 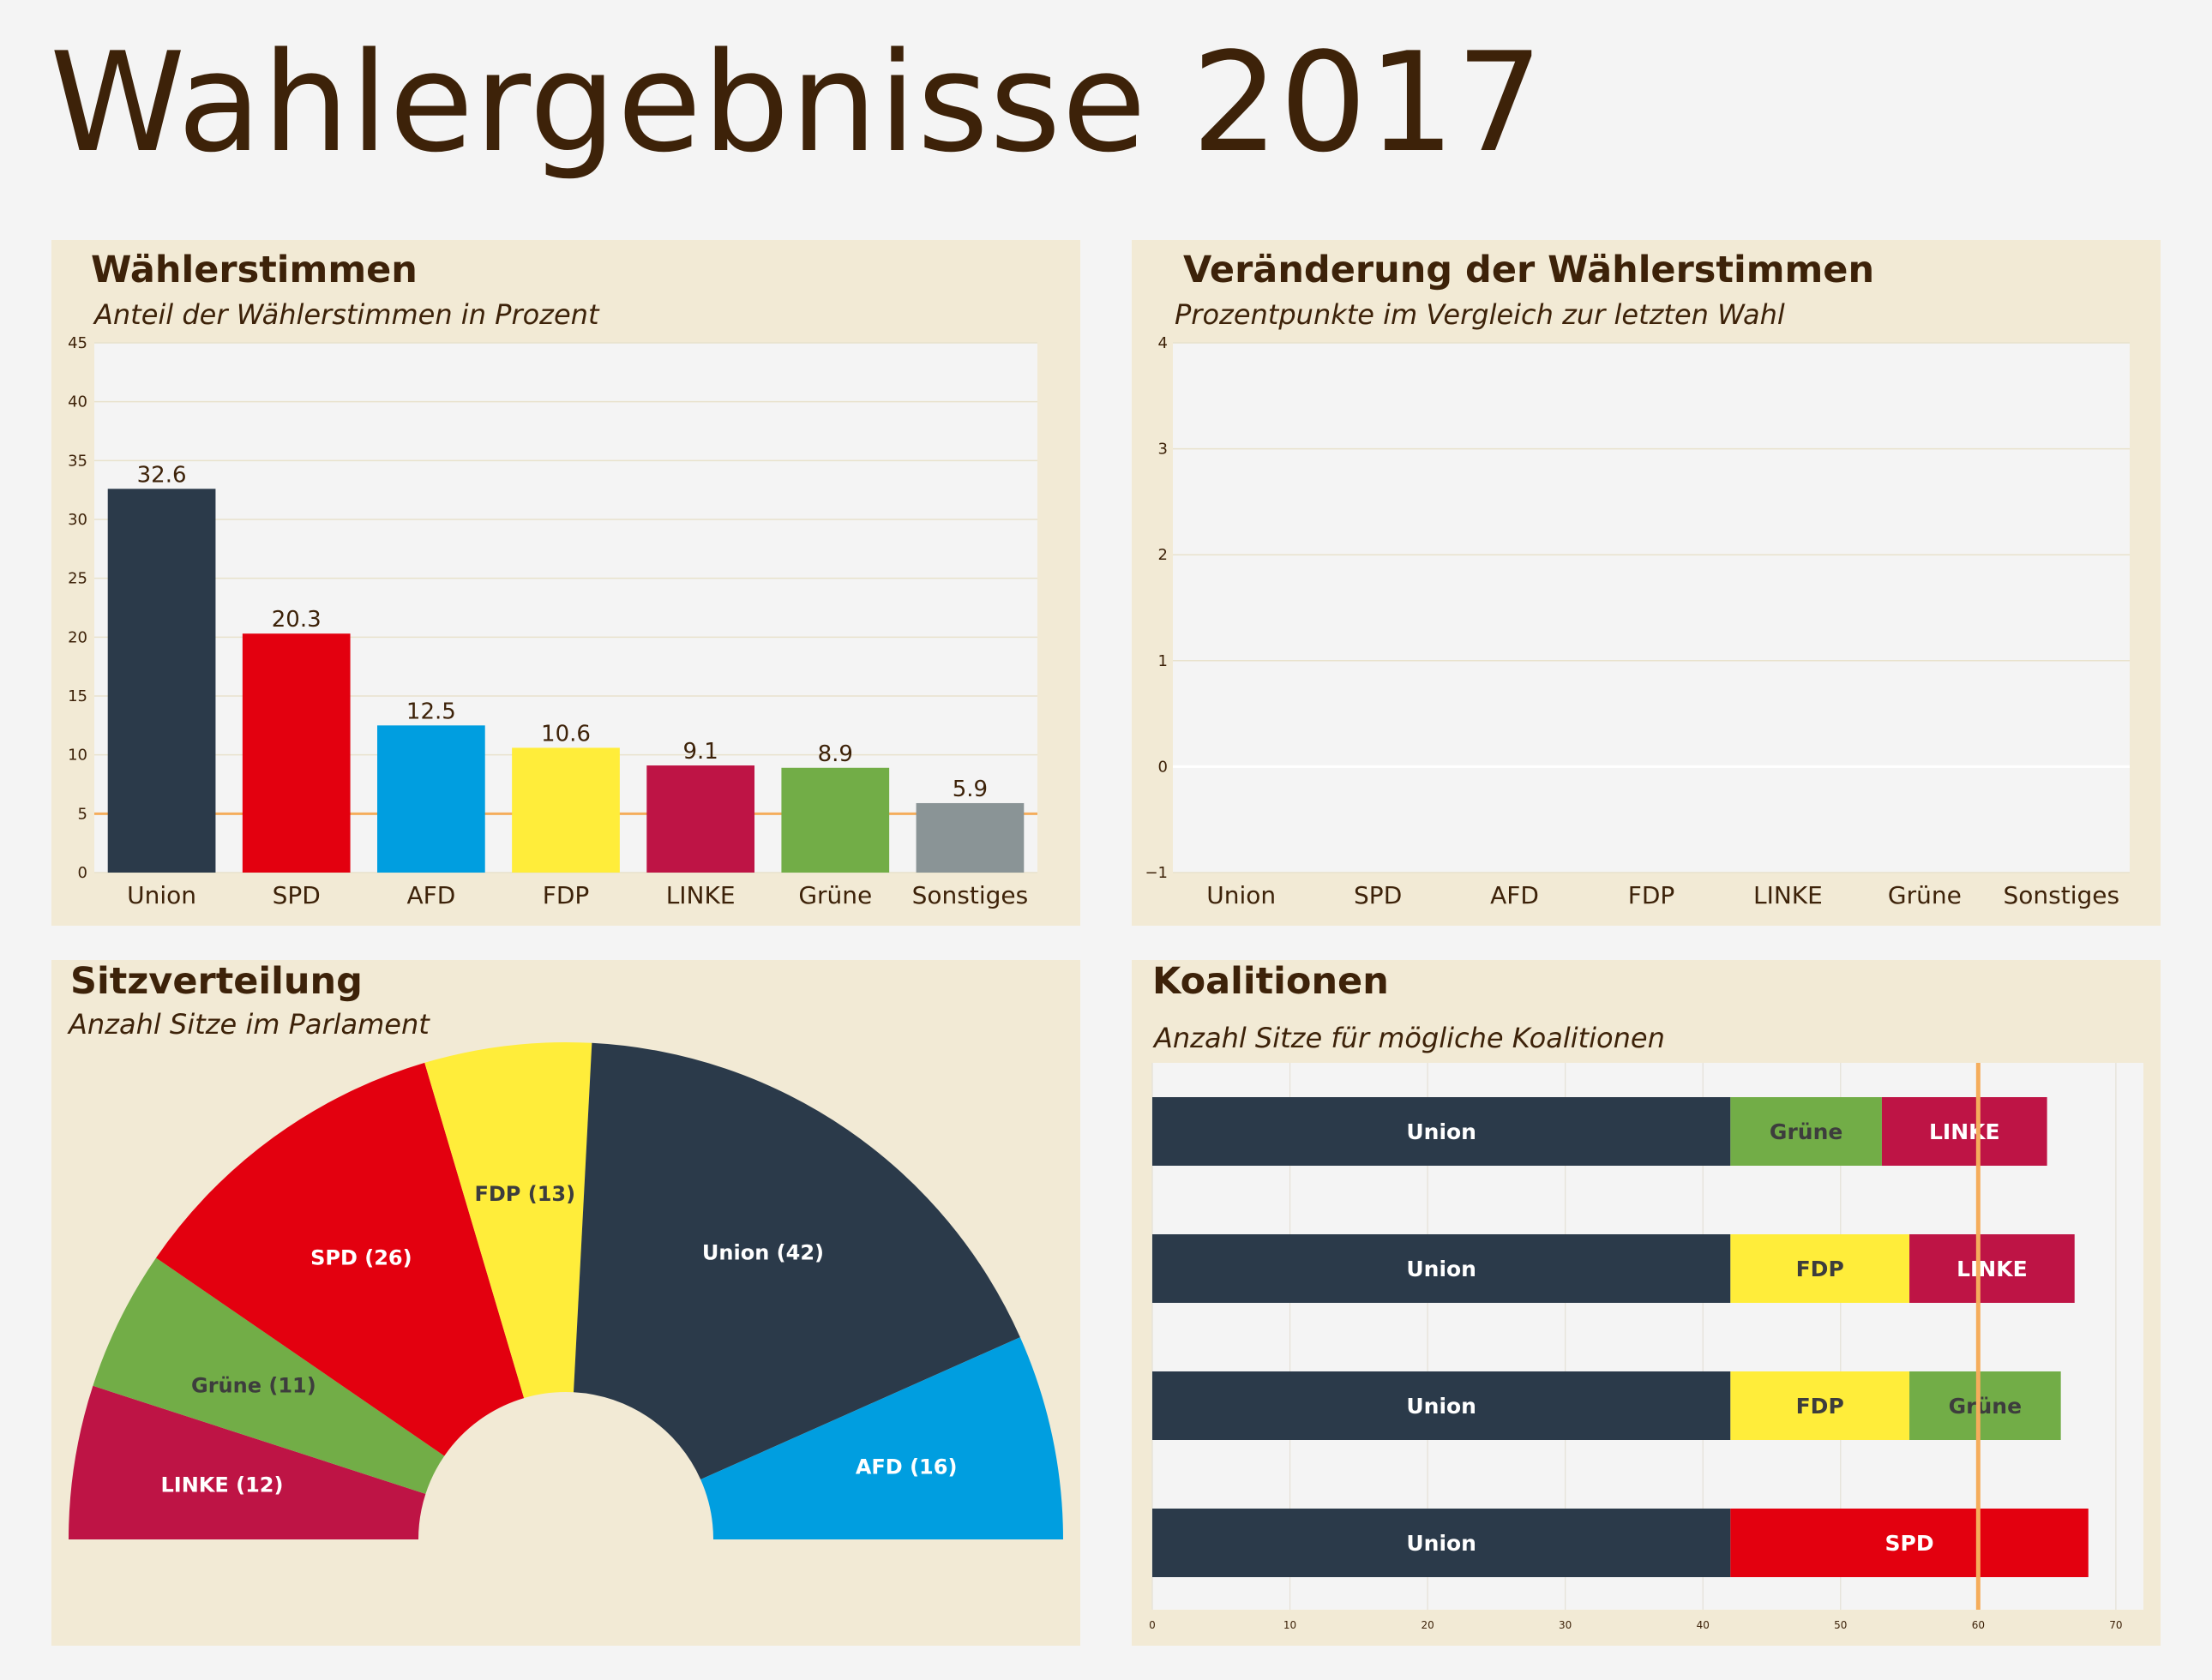 I want to click on slice-label: Grüne (11), so click(x=253, y=1385).